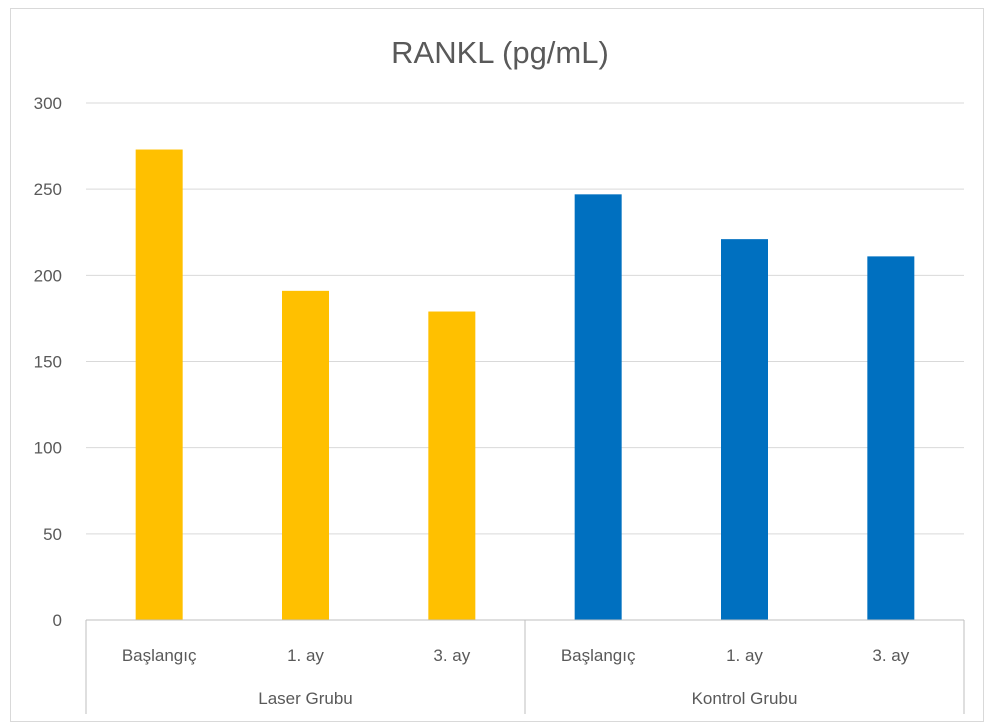 The width and height of the screenshot is (986, 724). I want to click on y-tick-label: 250, so click(48, 189).